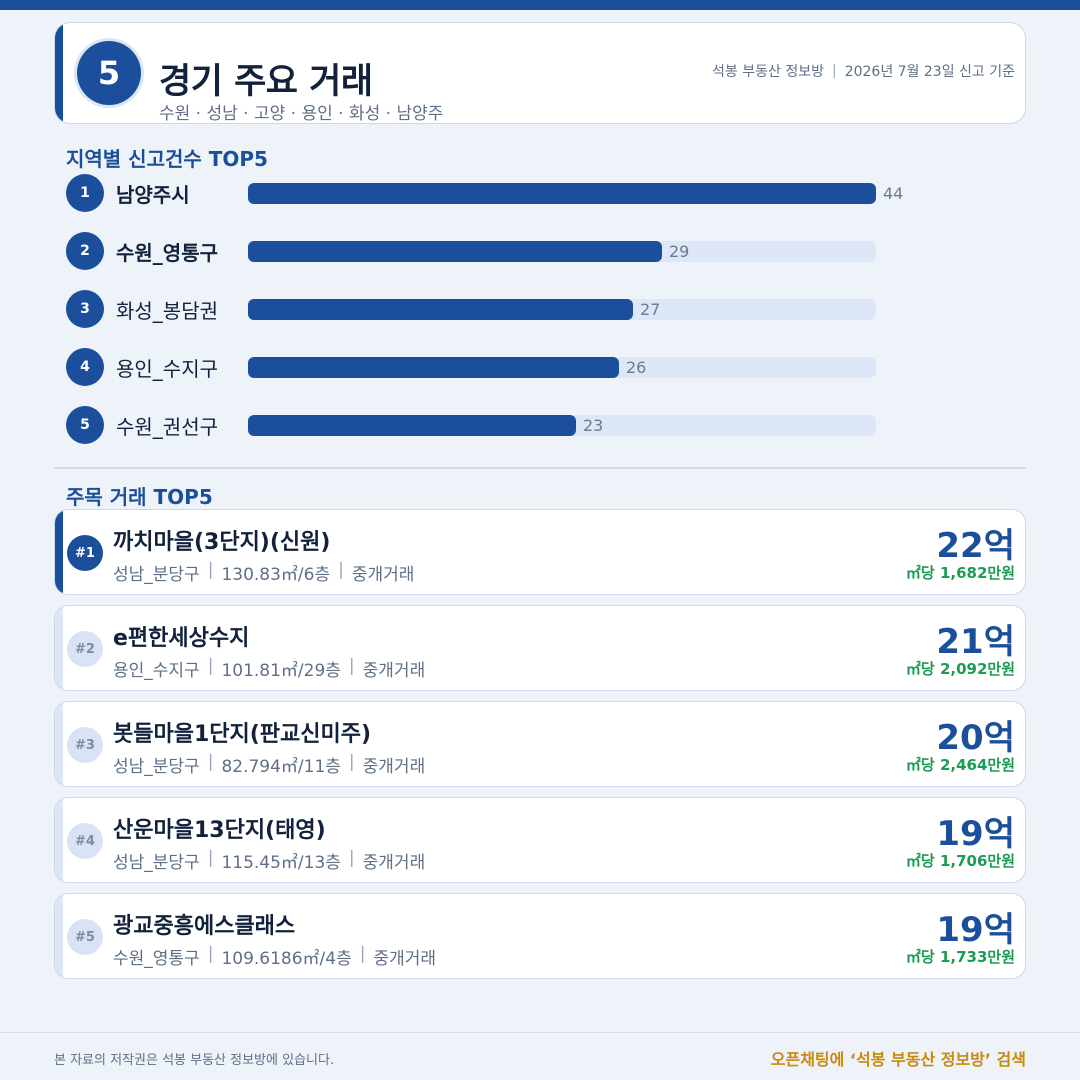 The height and width of the screenshot is (1080, 1080). Describe the element at coordinates (960, 669) in the screenshot. I see `deal-price-per-area: ㎡당 2,092만원` at that location.